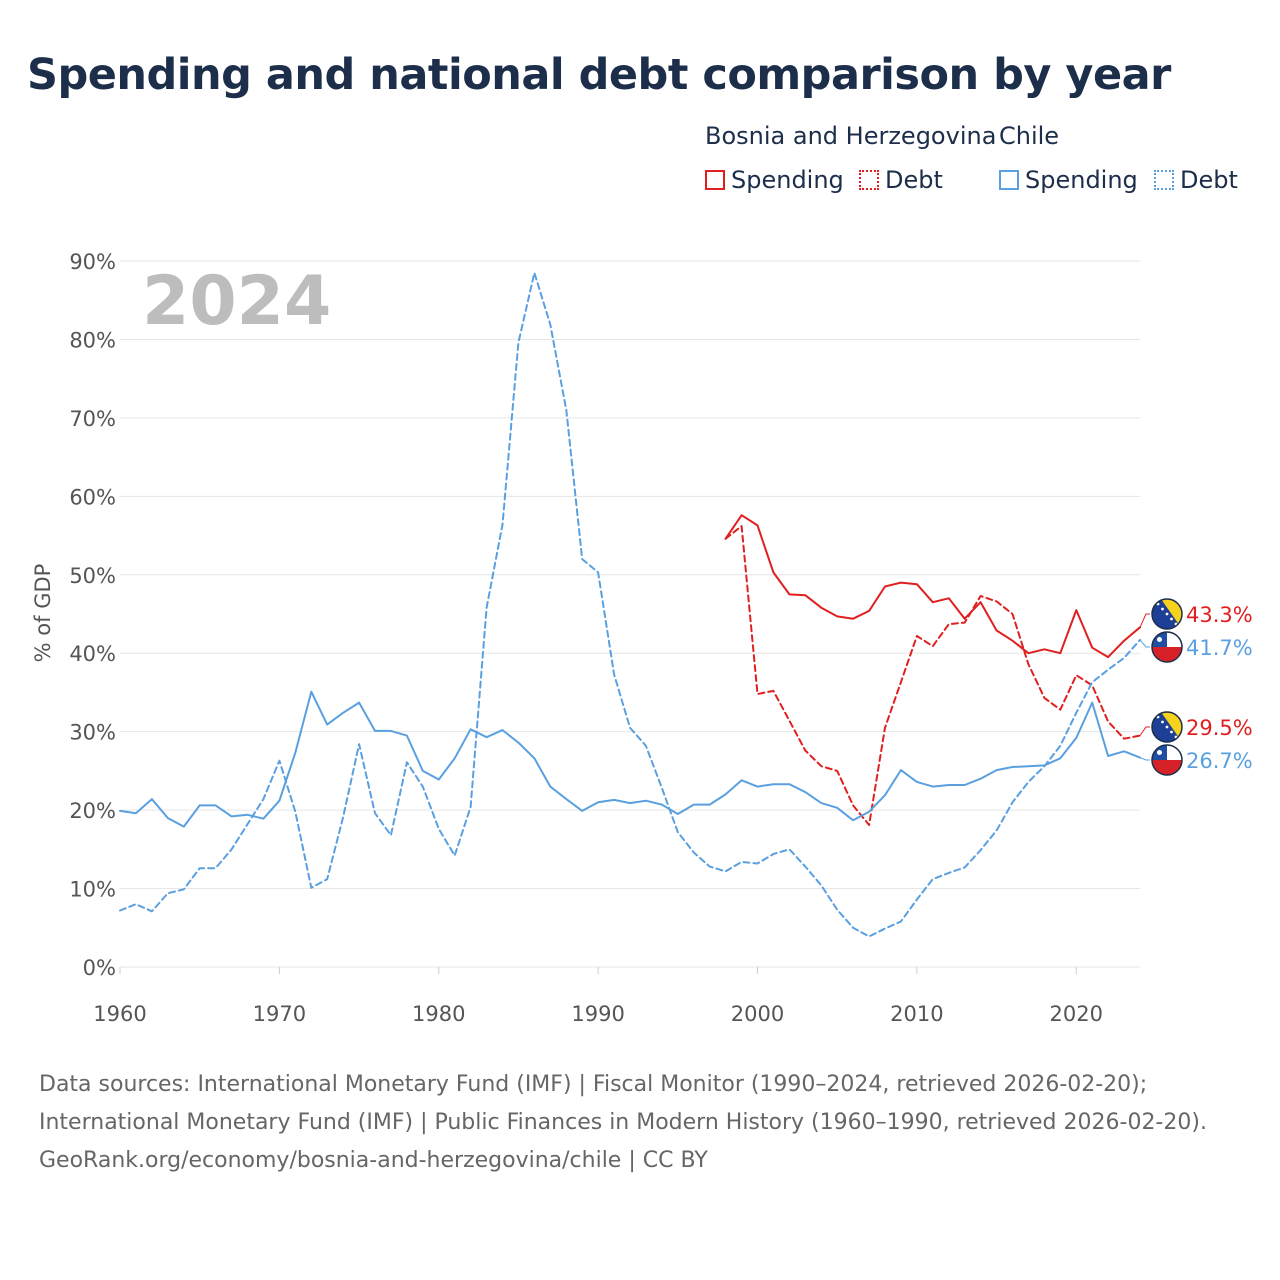  I want to click on end-label-group: 29.5%, so click(1196, 727).